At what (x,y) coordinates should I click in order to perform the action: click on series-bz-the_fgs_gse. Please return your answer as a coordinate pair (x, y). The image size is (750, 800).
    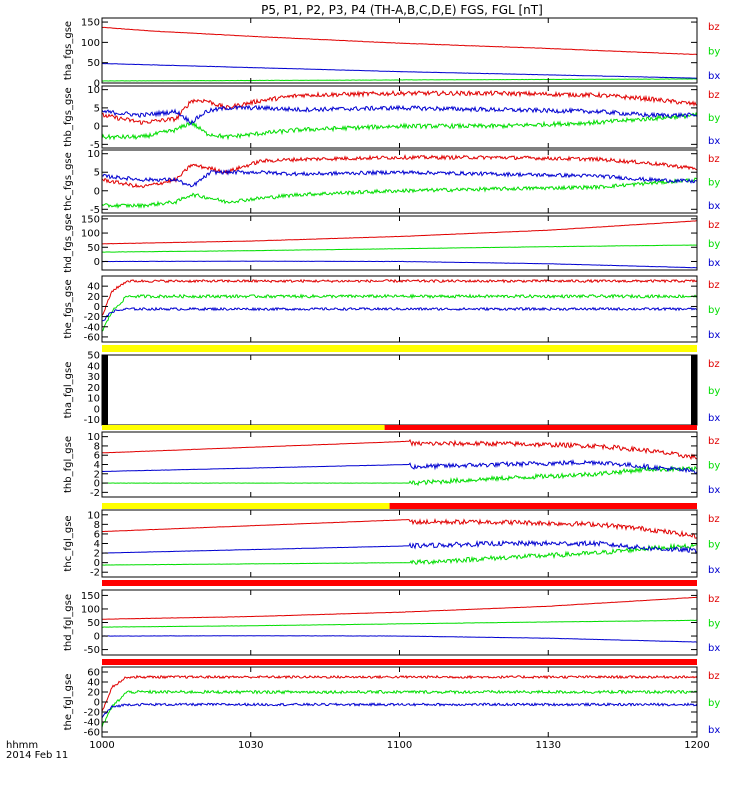
    Looking at the image, I should click on (399, 297).